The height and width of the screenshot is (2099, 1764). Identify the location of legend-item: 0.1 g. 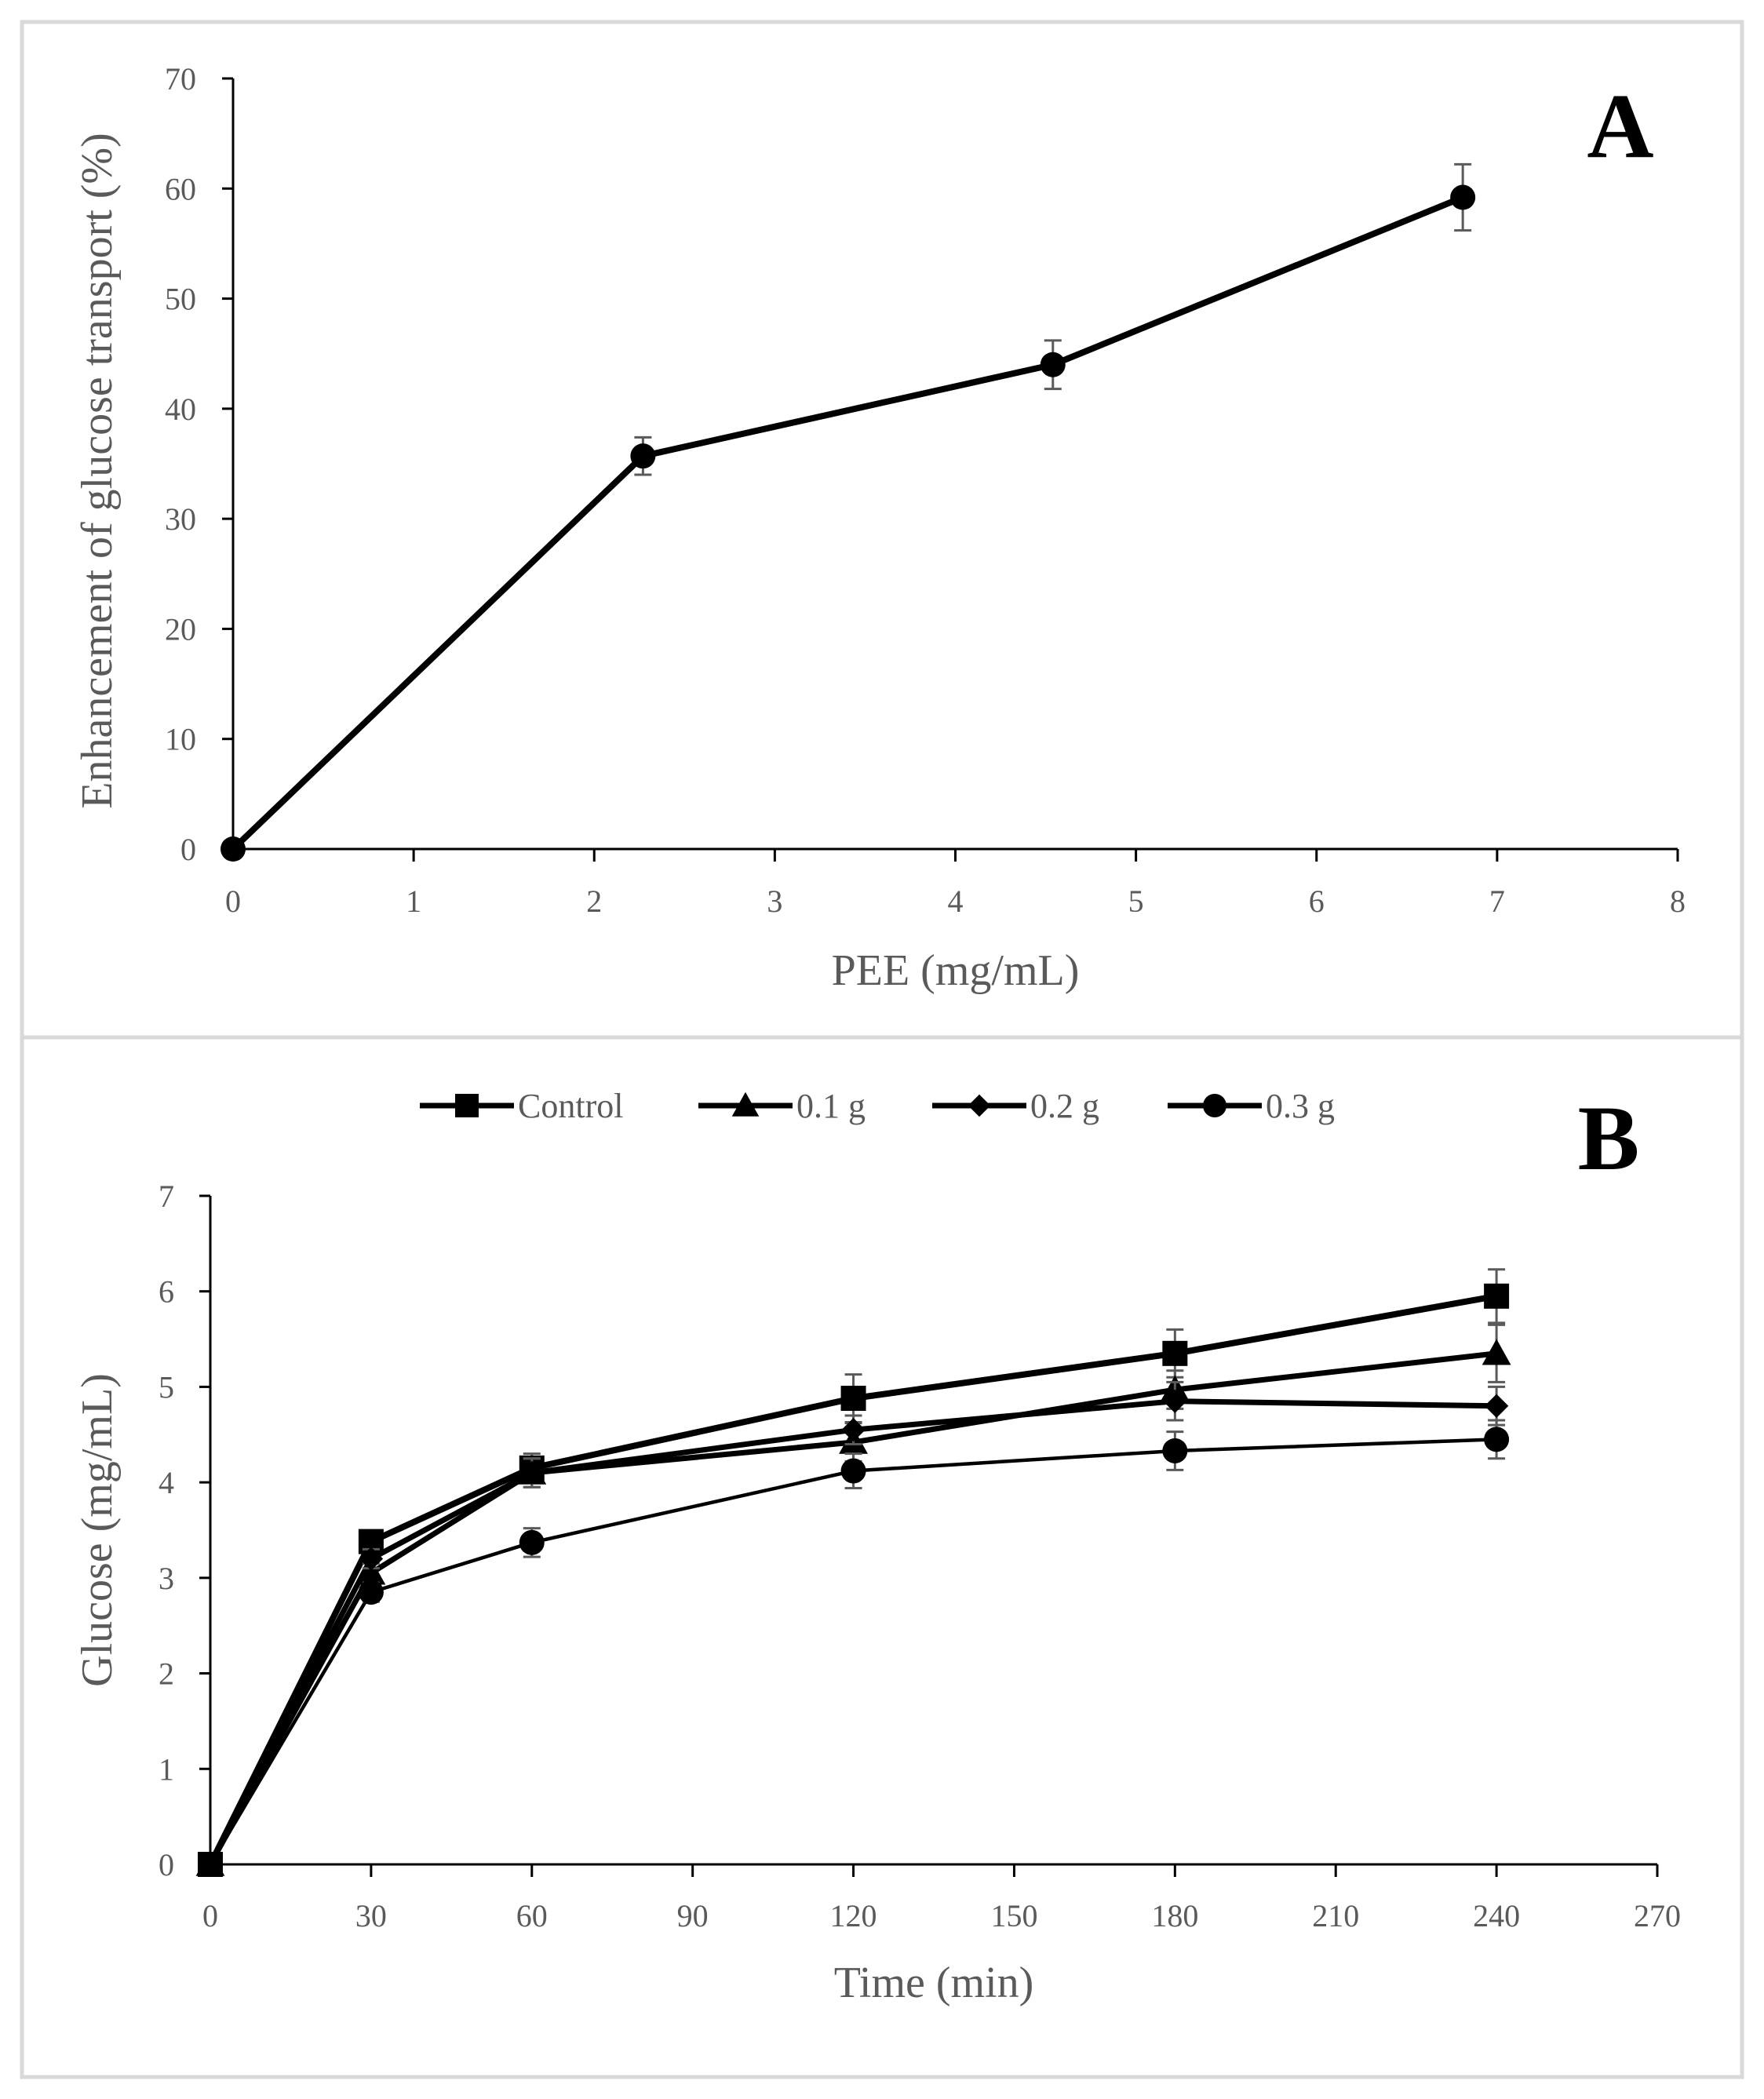
(782, 1106).